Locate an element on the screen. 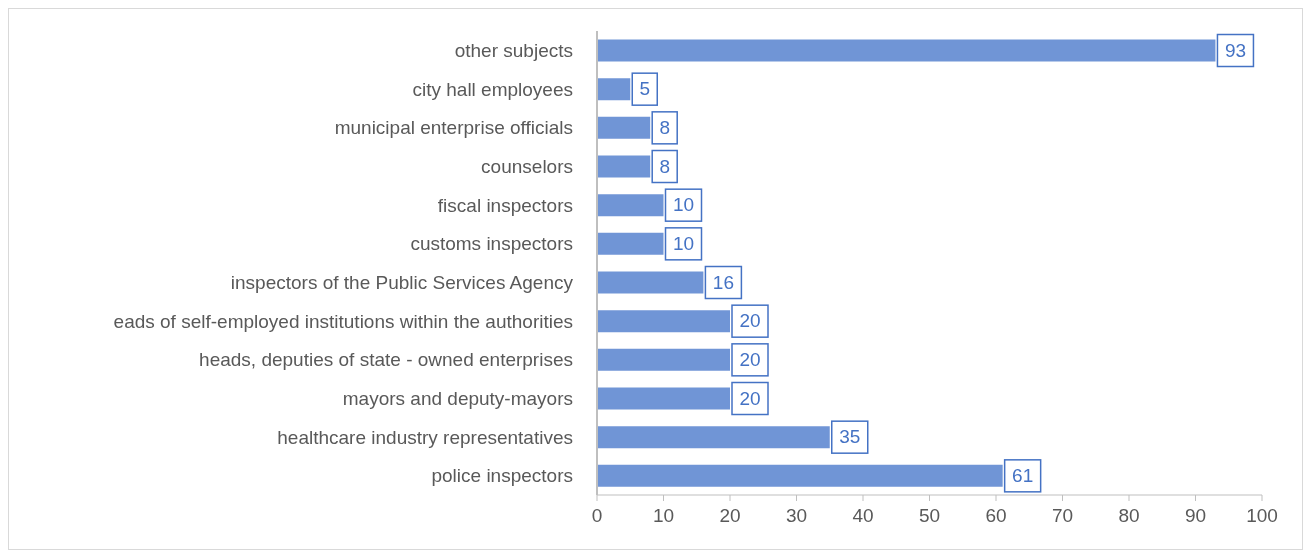 The image size is (1311, 557). data-label: 16 is located at coordinates (723, 282).